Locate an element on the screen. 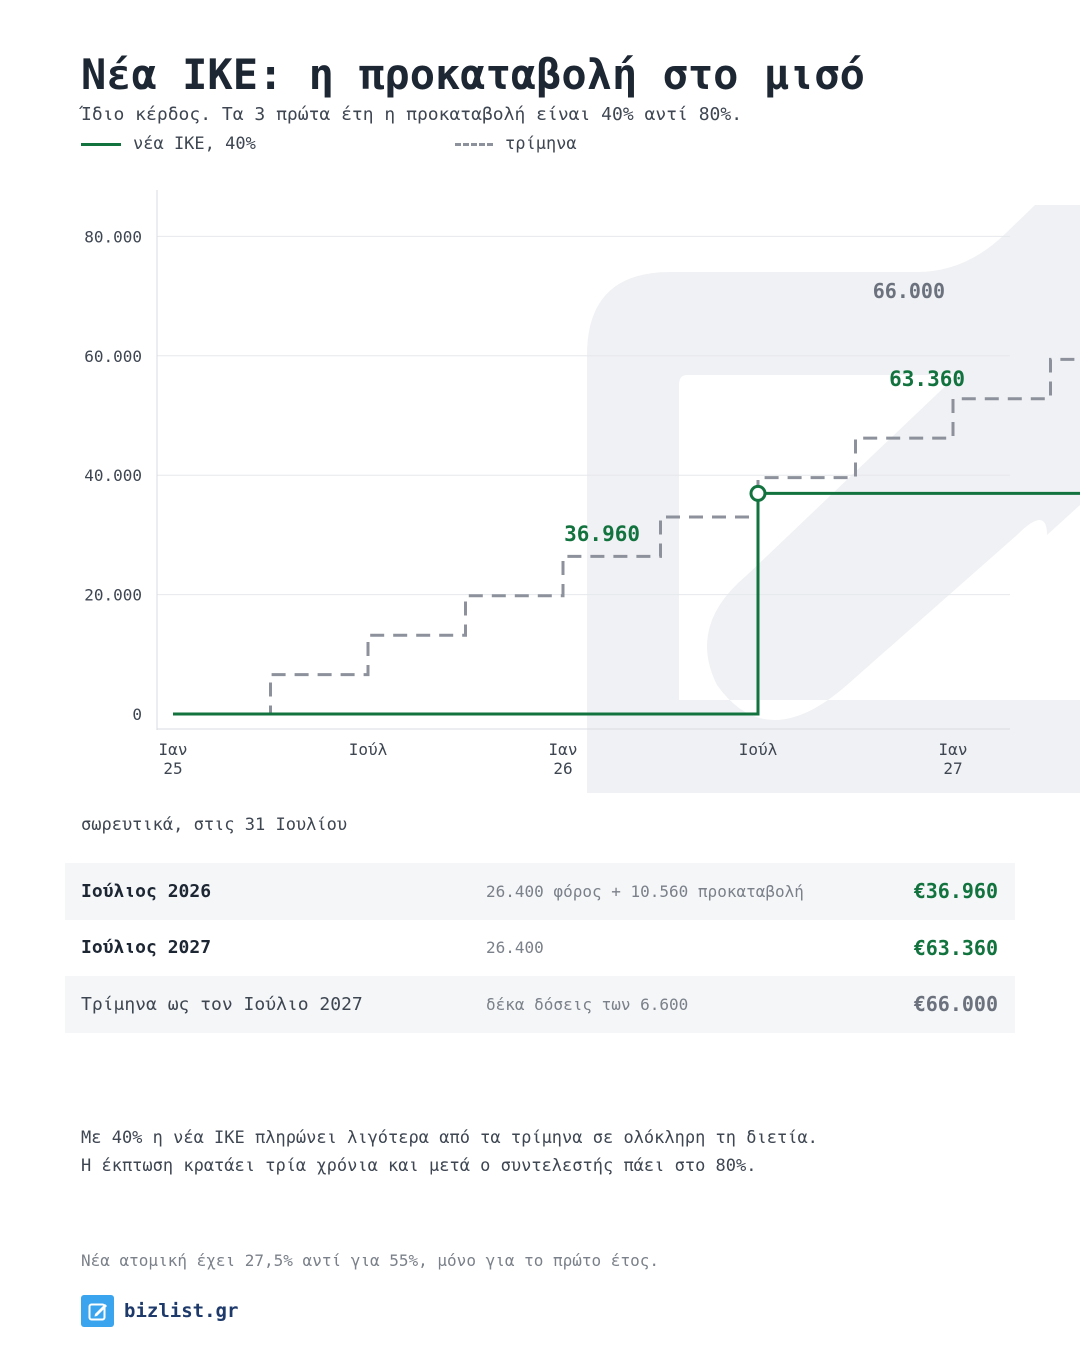 This screenshot has width=1080, height=1350. legend-item-quarterly: τρίμηνα is located at coordinates (516, 144).